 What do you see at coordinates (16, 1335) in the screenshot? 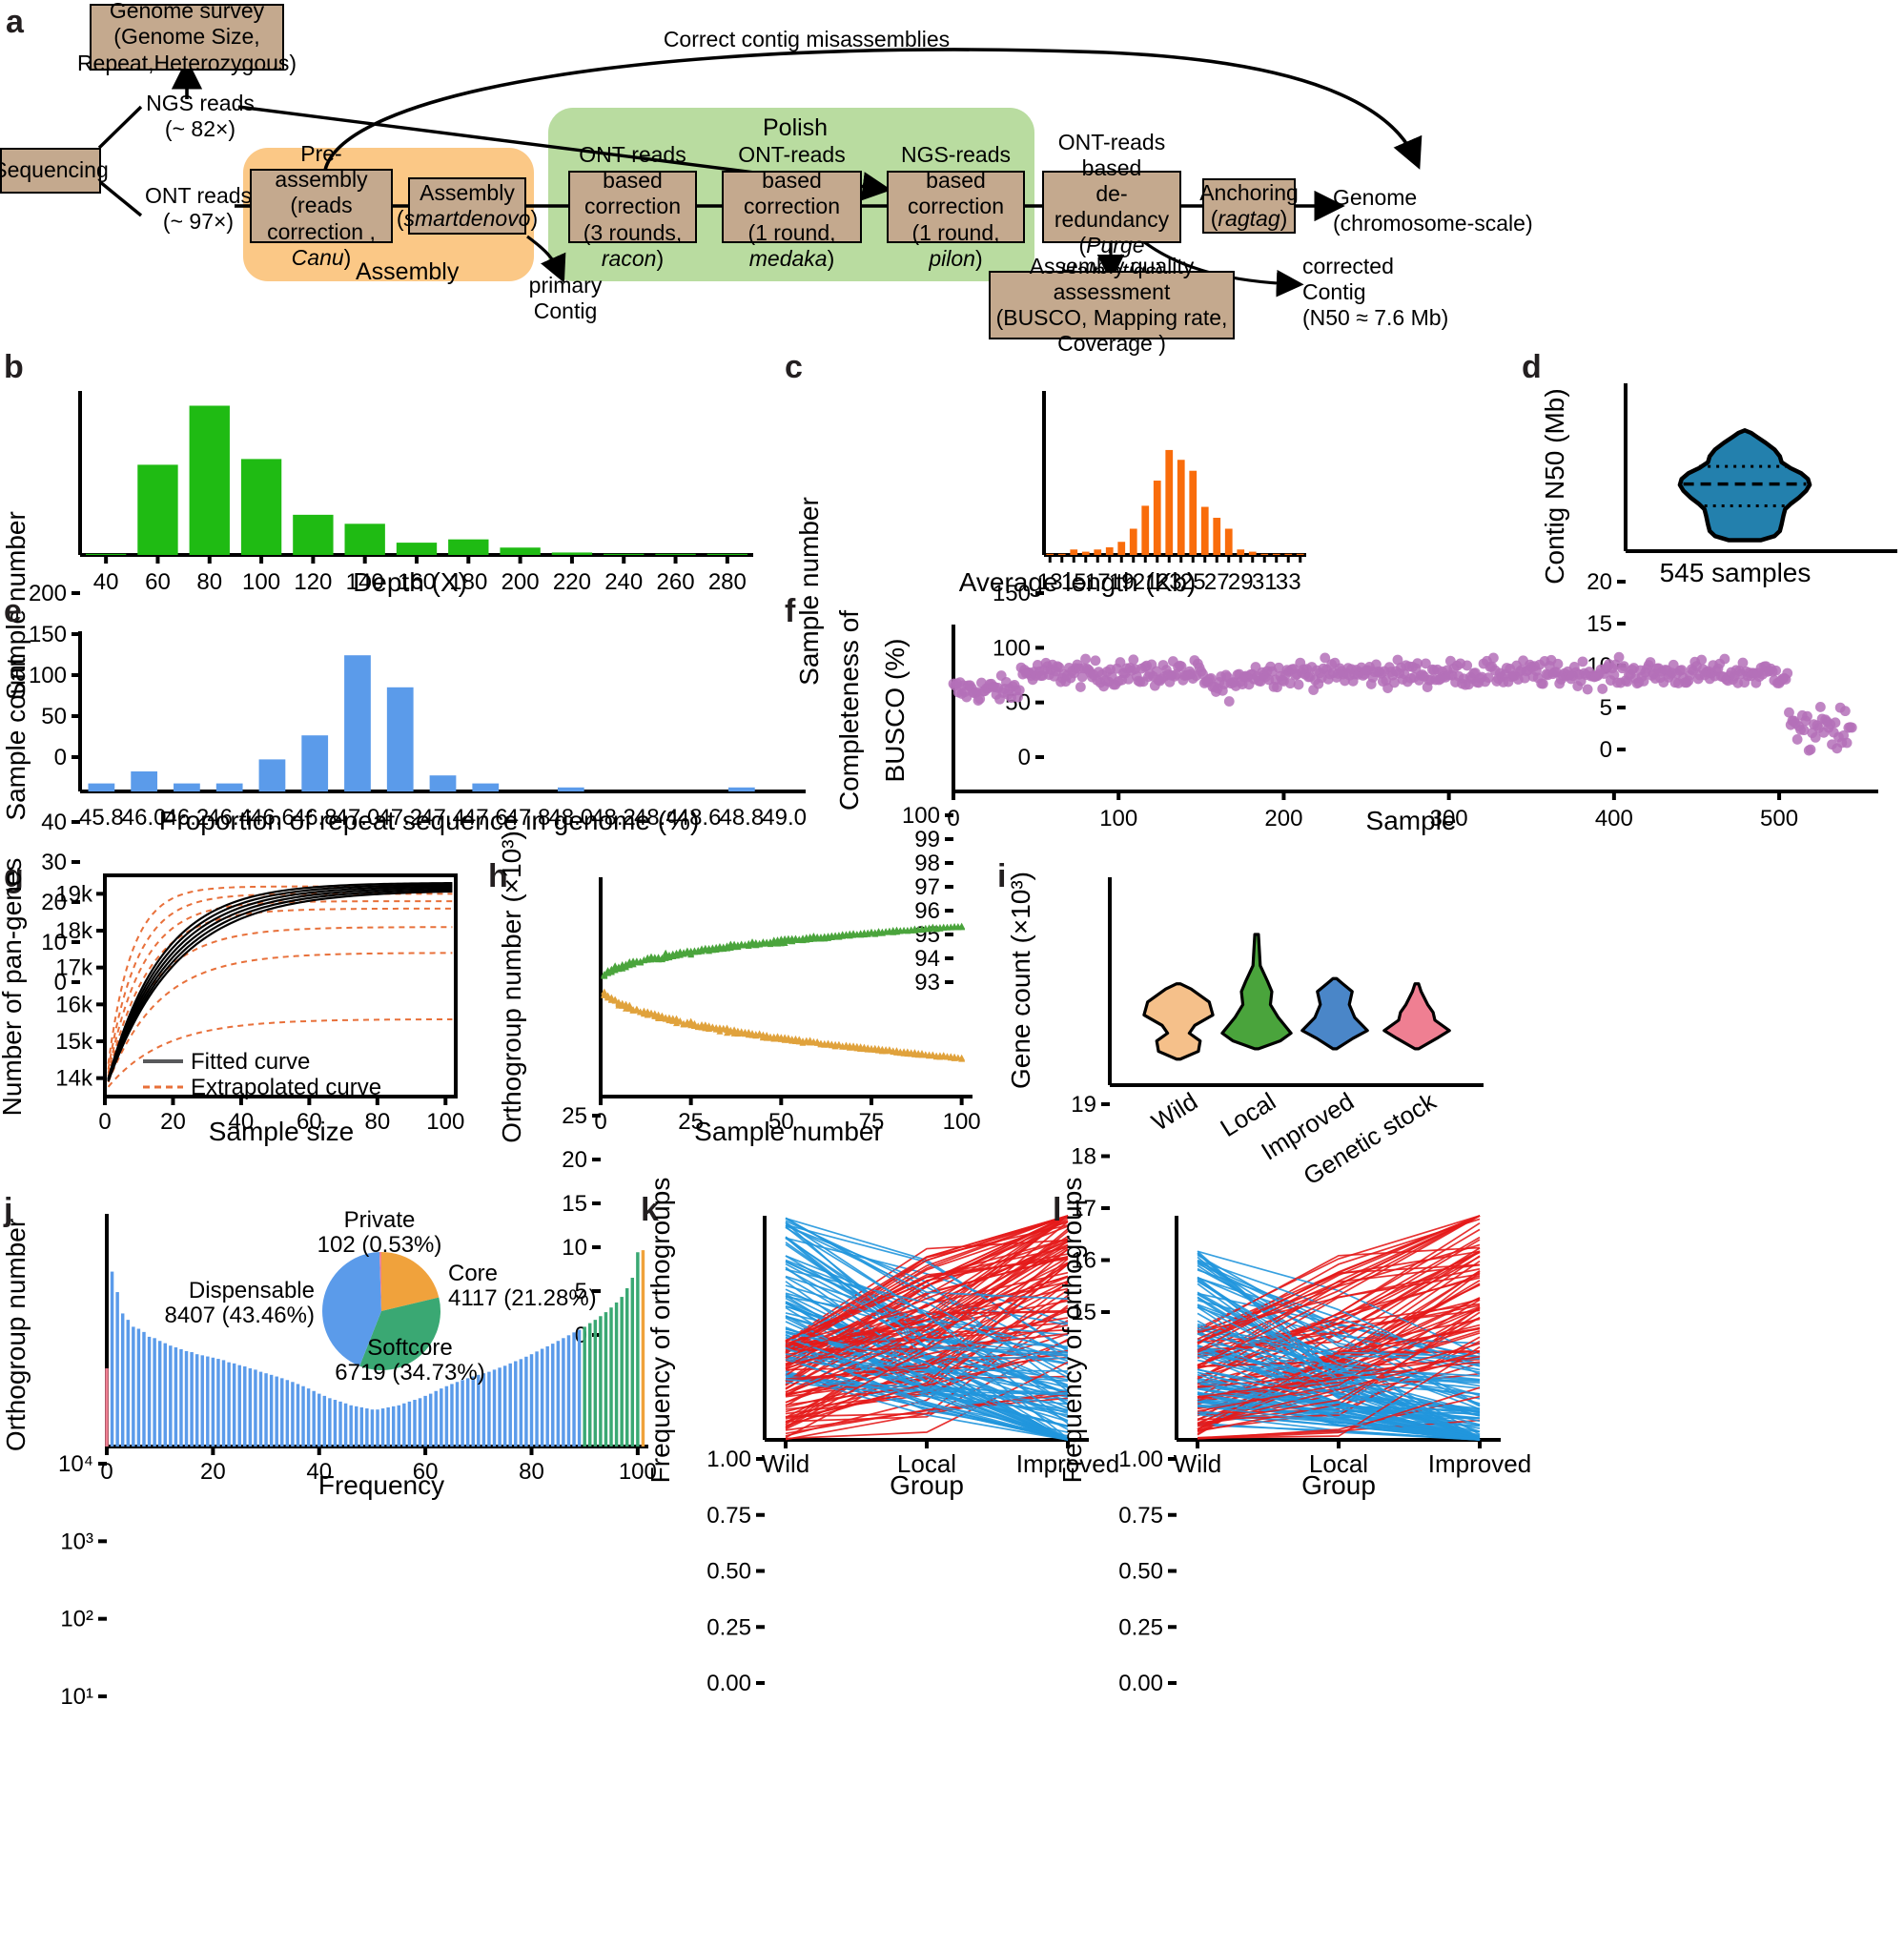
I see `chart-j-ylabel: Orthogroup number` at bounding box center [16, 1335].